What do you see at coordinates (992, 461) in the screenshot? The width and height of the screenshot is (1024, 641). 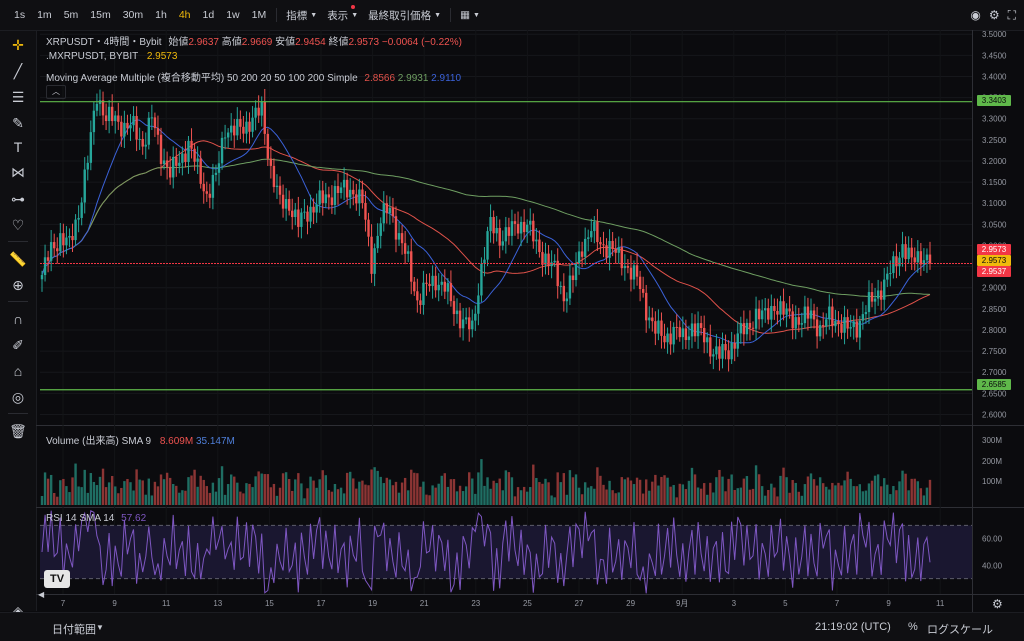 I see `volume-tick-label: 200M` at bounding box center [992, 461].